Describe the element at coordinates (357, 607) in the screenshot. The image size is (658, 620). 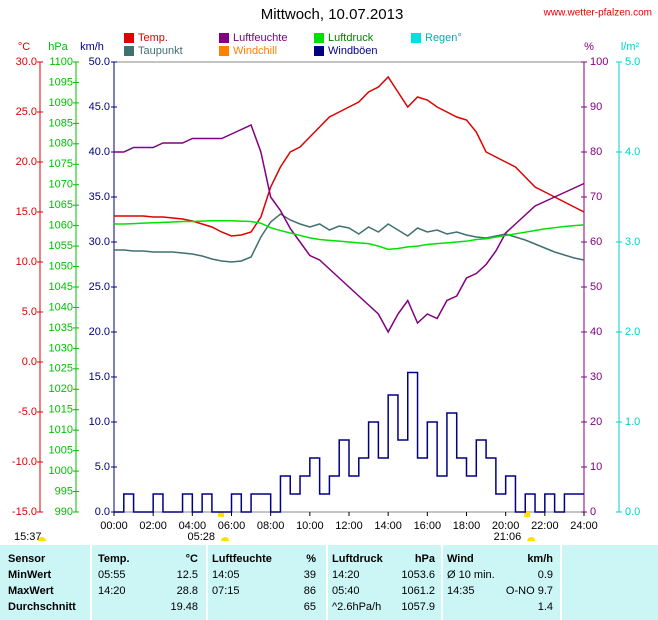
I see `table-cell: ^2.6hPa/h` at that location.